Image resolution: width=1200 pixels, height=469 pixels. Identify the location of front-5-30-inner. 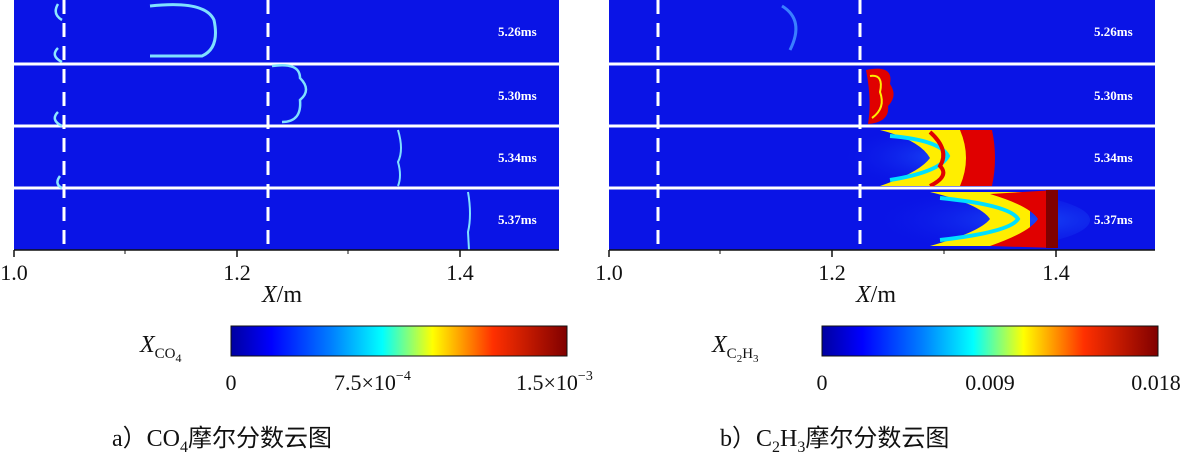
(876, 96).